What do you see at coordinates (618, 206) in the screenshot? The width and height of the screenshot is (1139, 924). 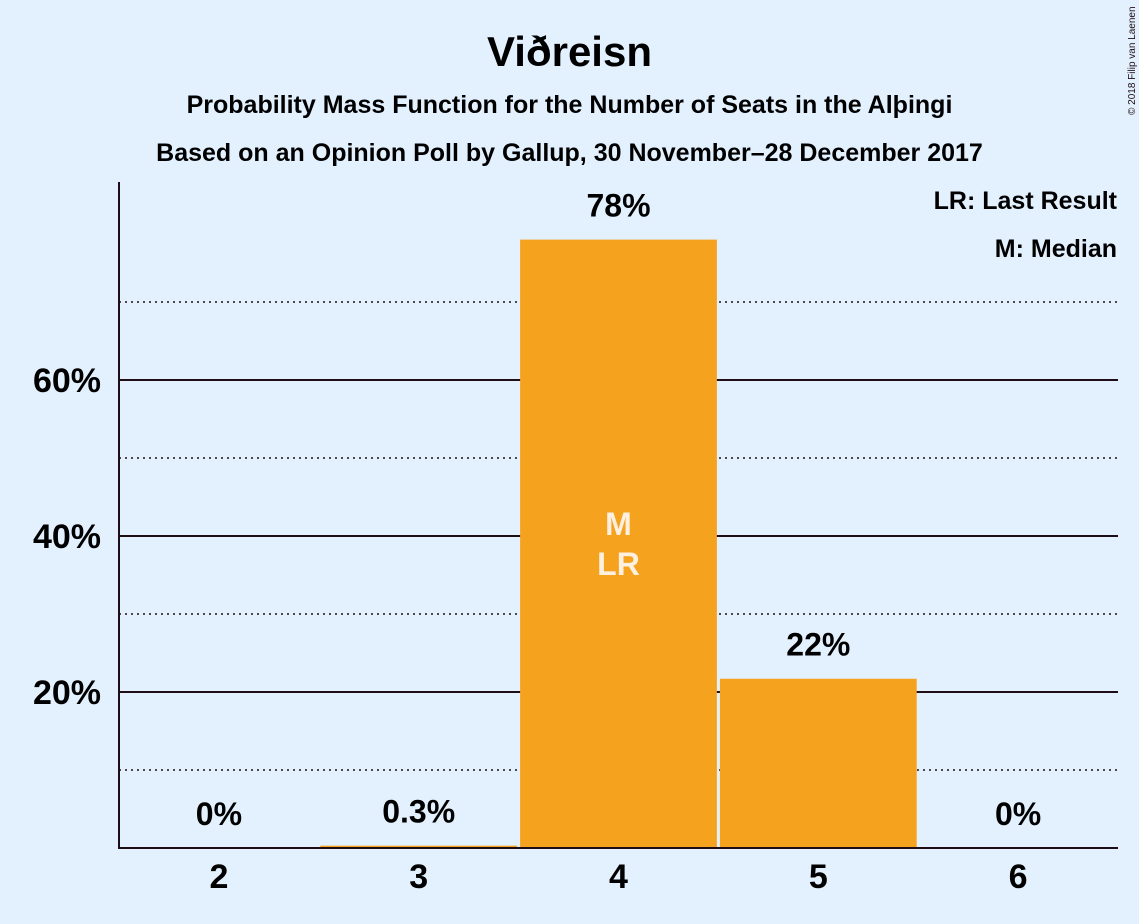 I see `data-label-seats-4: 78%` at bounding box center [618, 206].